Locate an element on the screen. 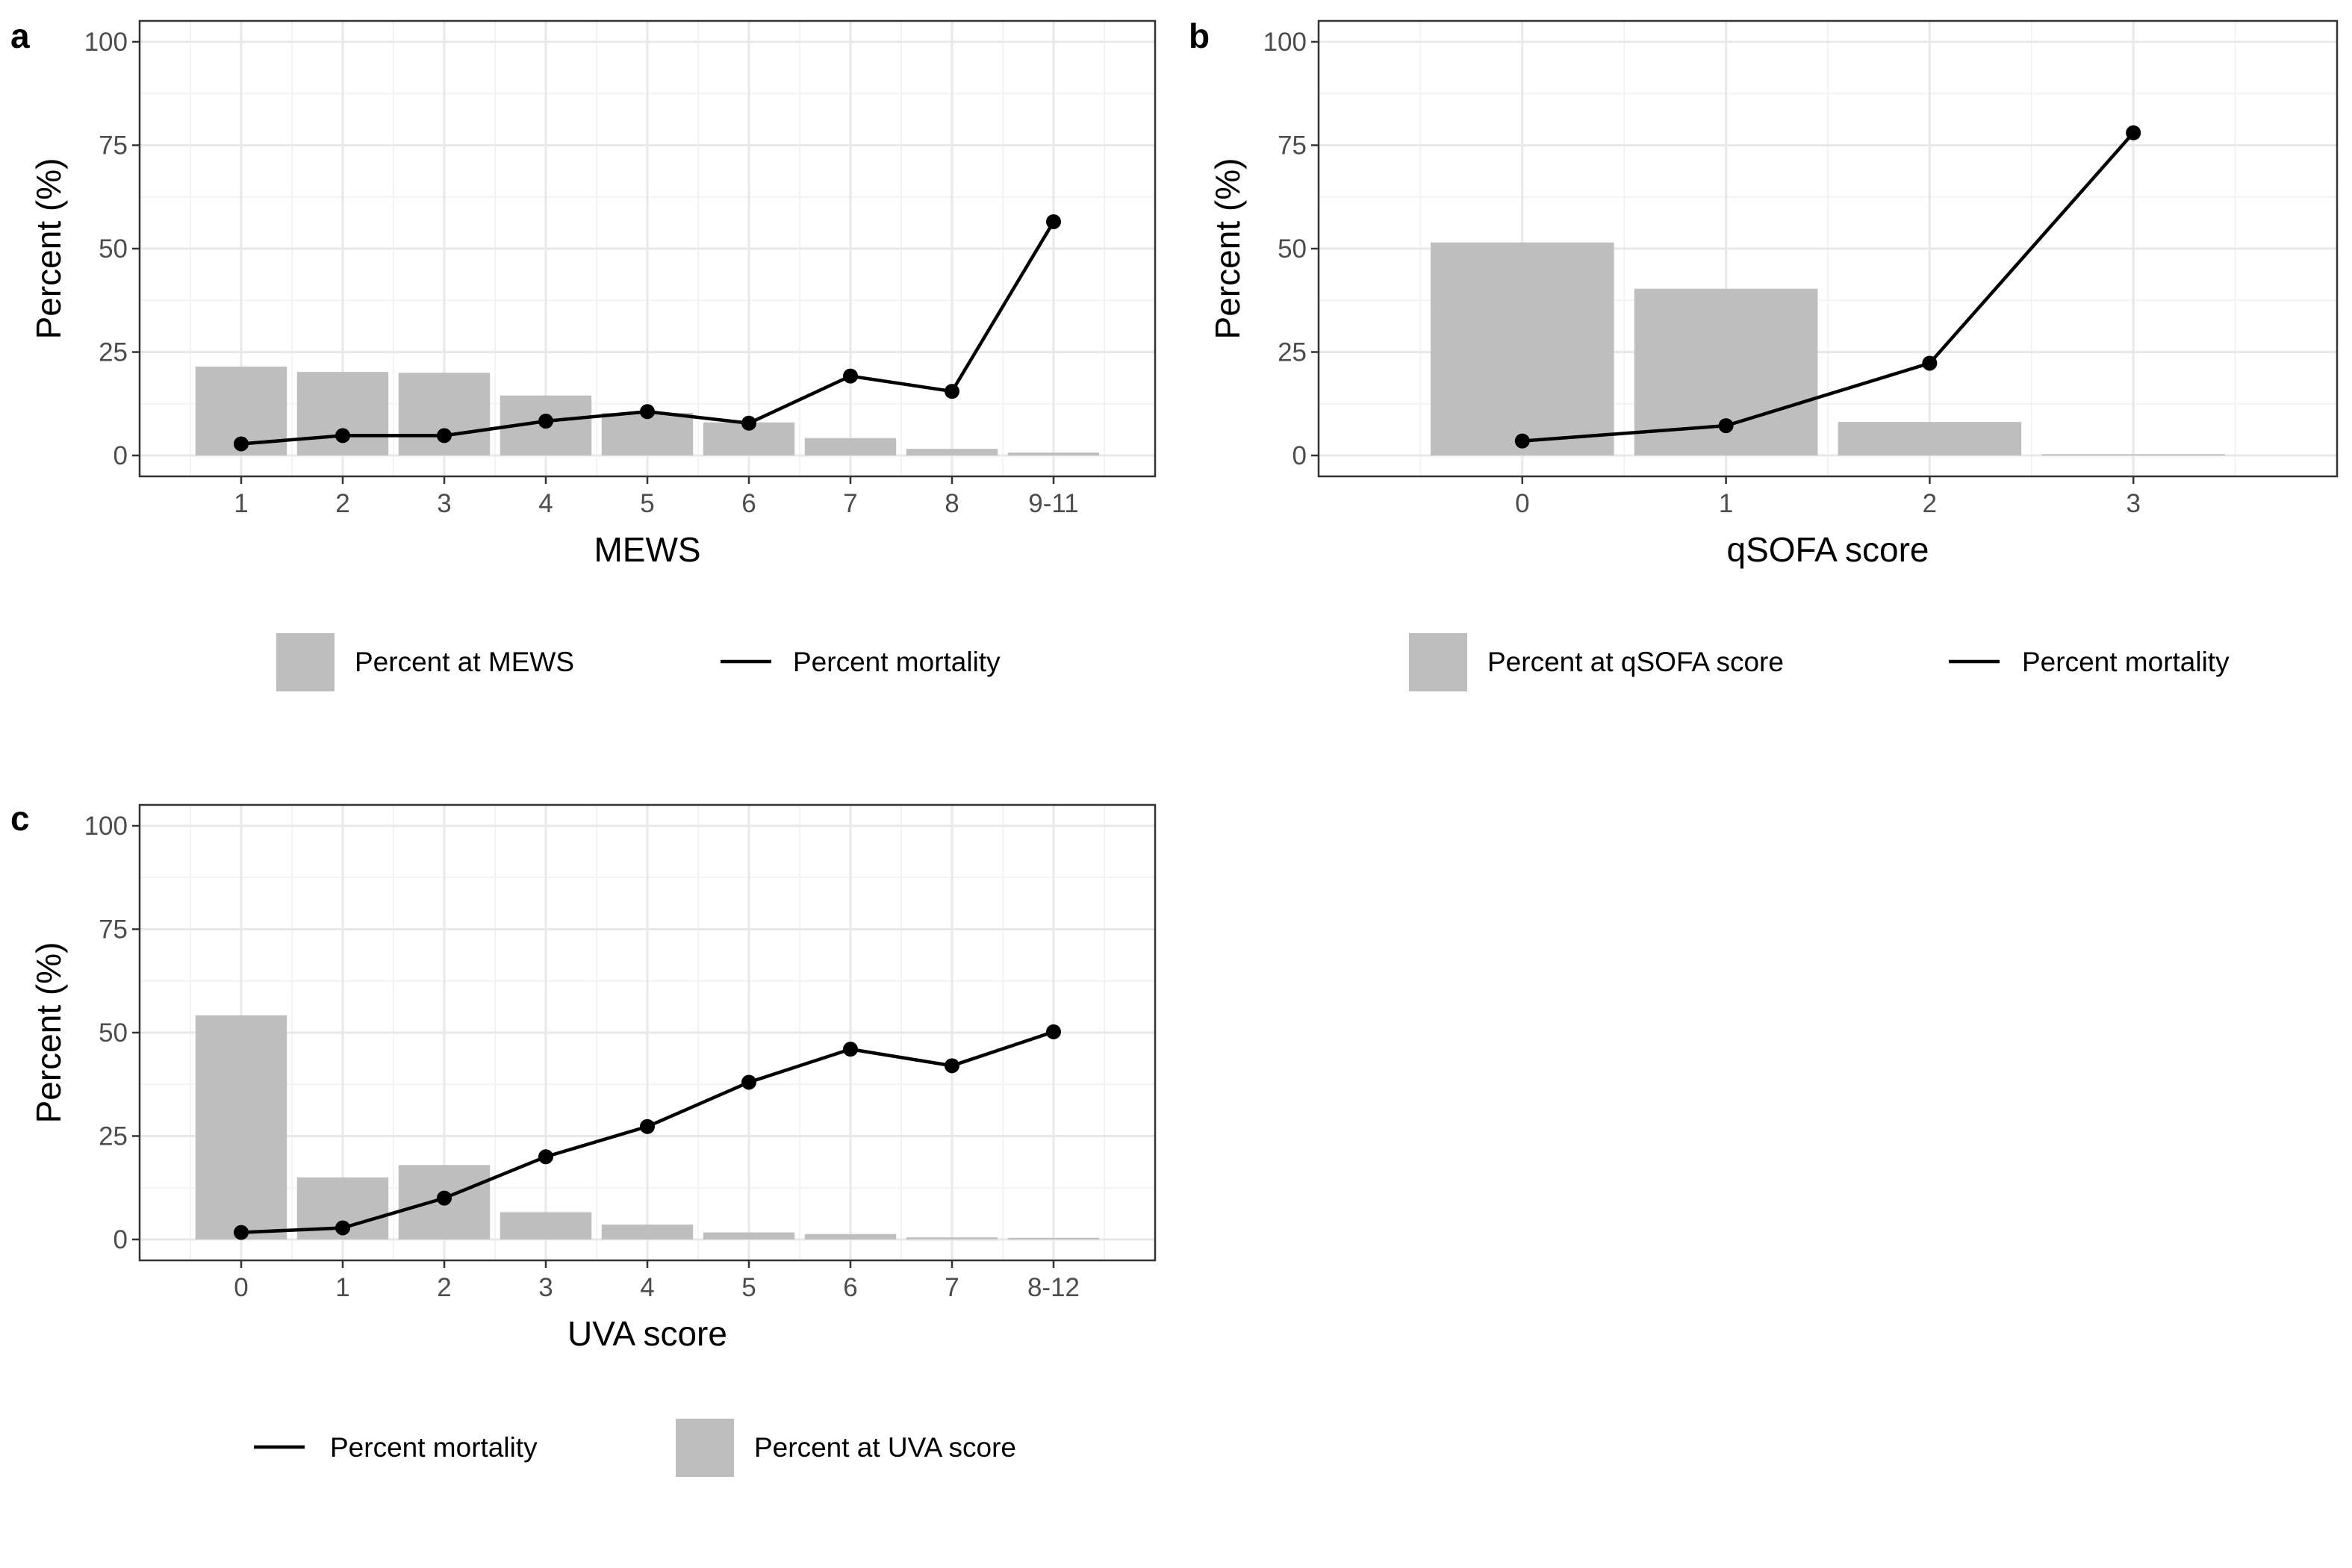  legend-label: Percent at qSOFA score is located at coordinates (1636, 662).